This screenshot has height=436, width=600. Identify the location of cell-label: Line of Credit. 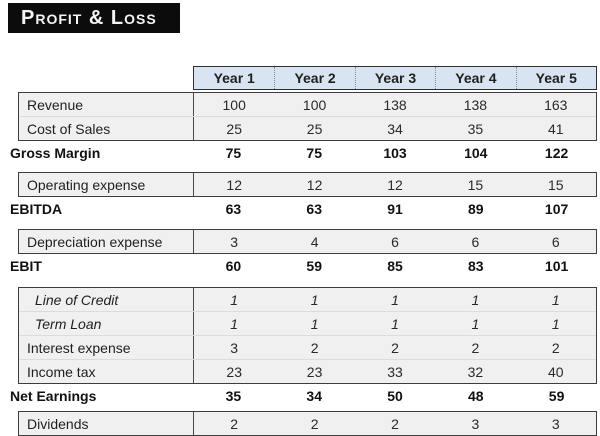
(106, 299).